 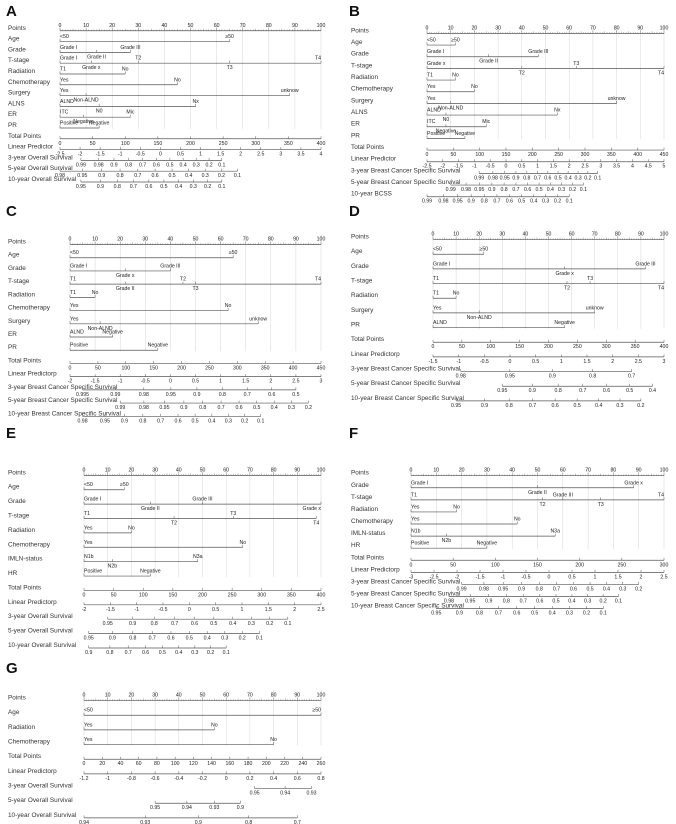 I want to click on tick-label: 3.5, so click(x=300, y=155).